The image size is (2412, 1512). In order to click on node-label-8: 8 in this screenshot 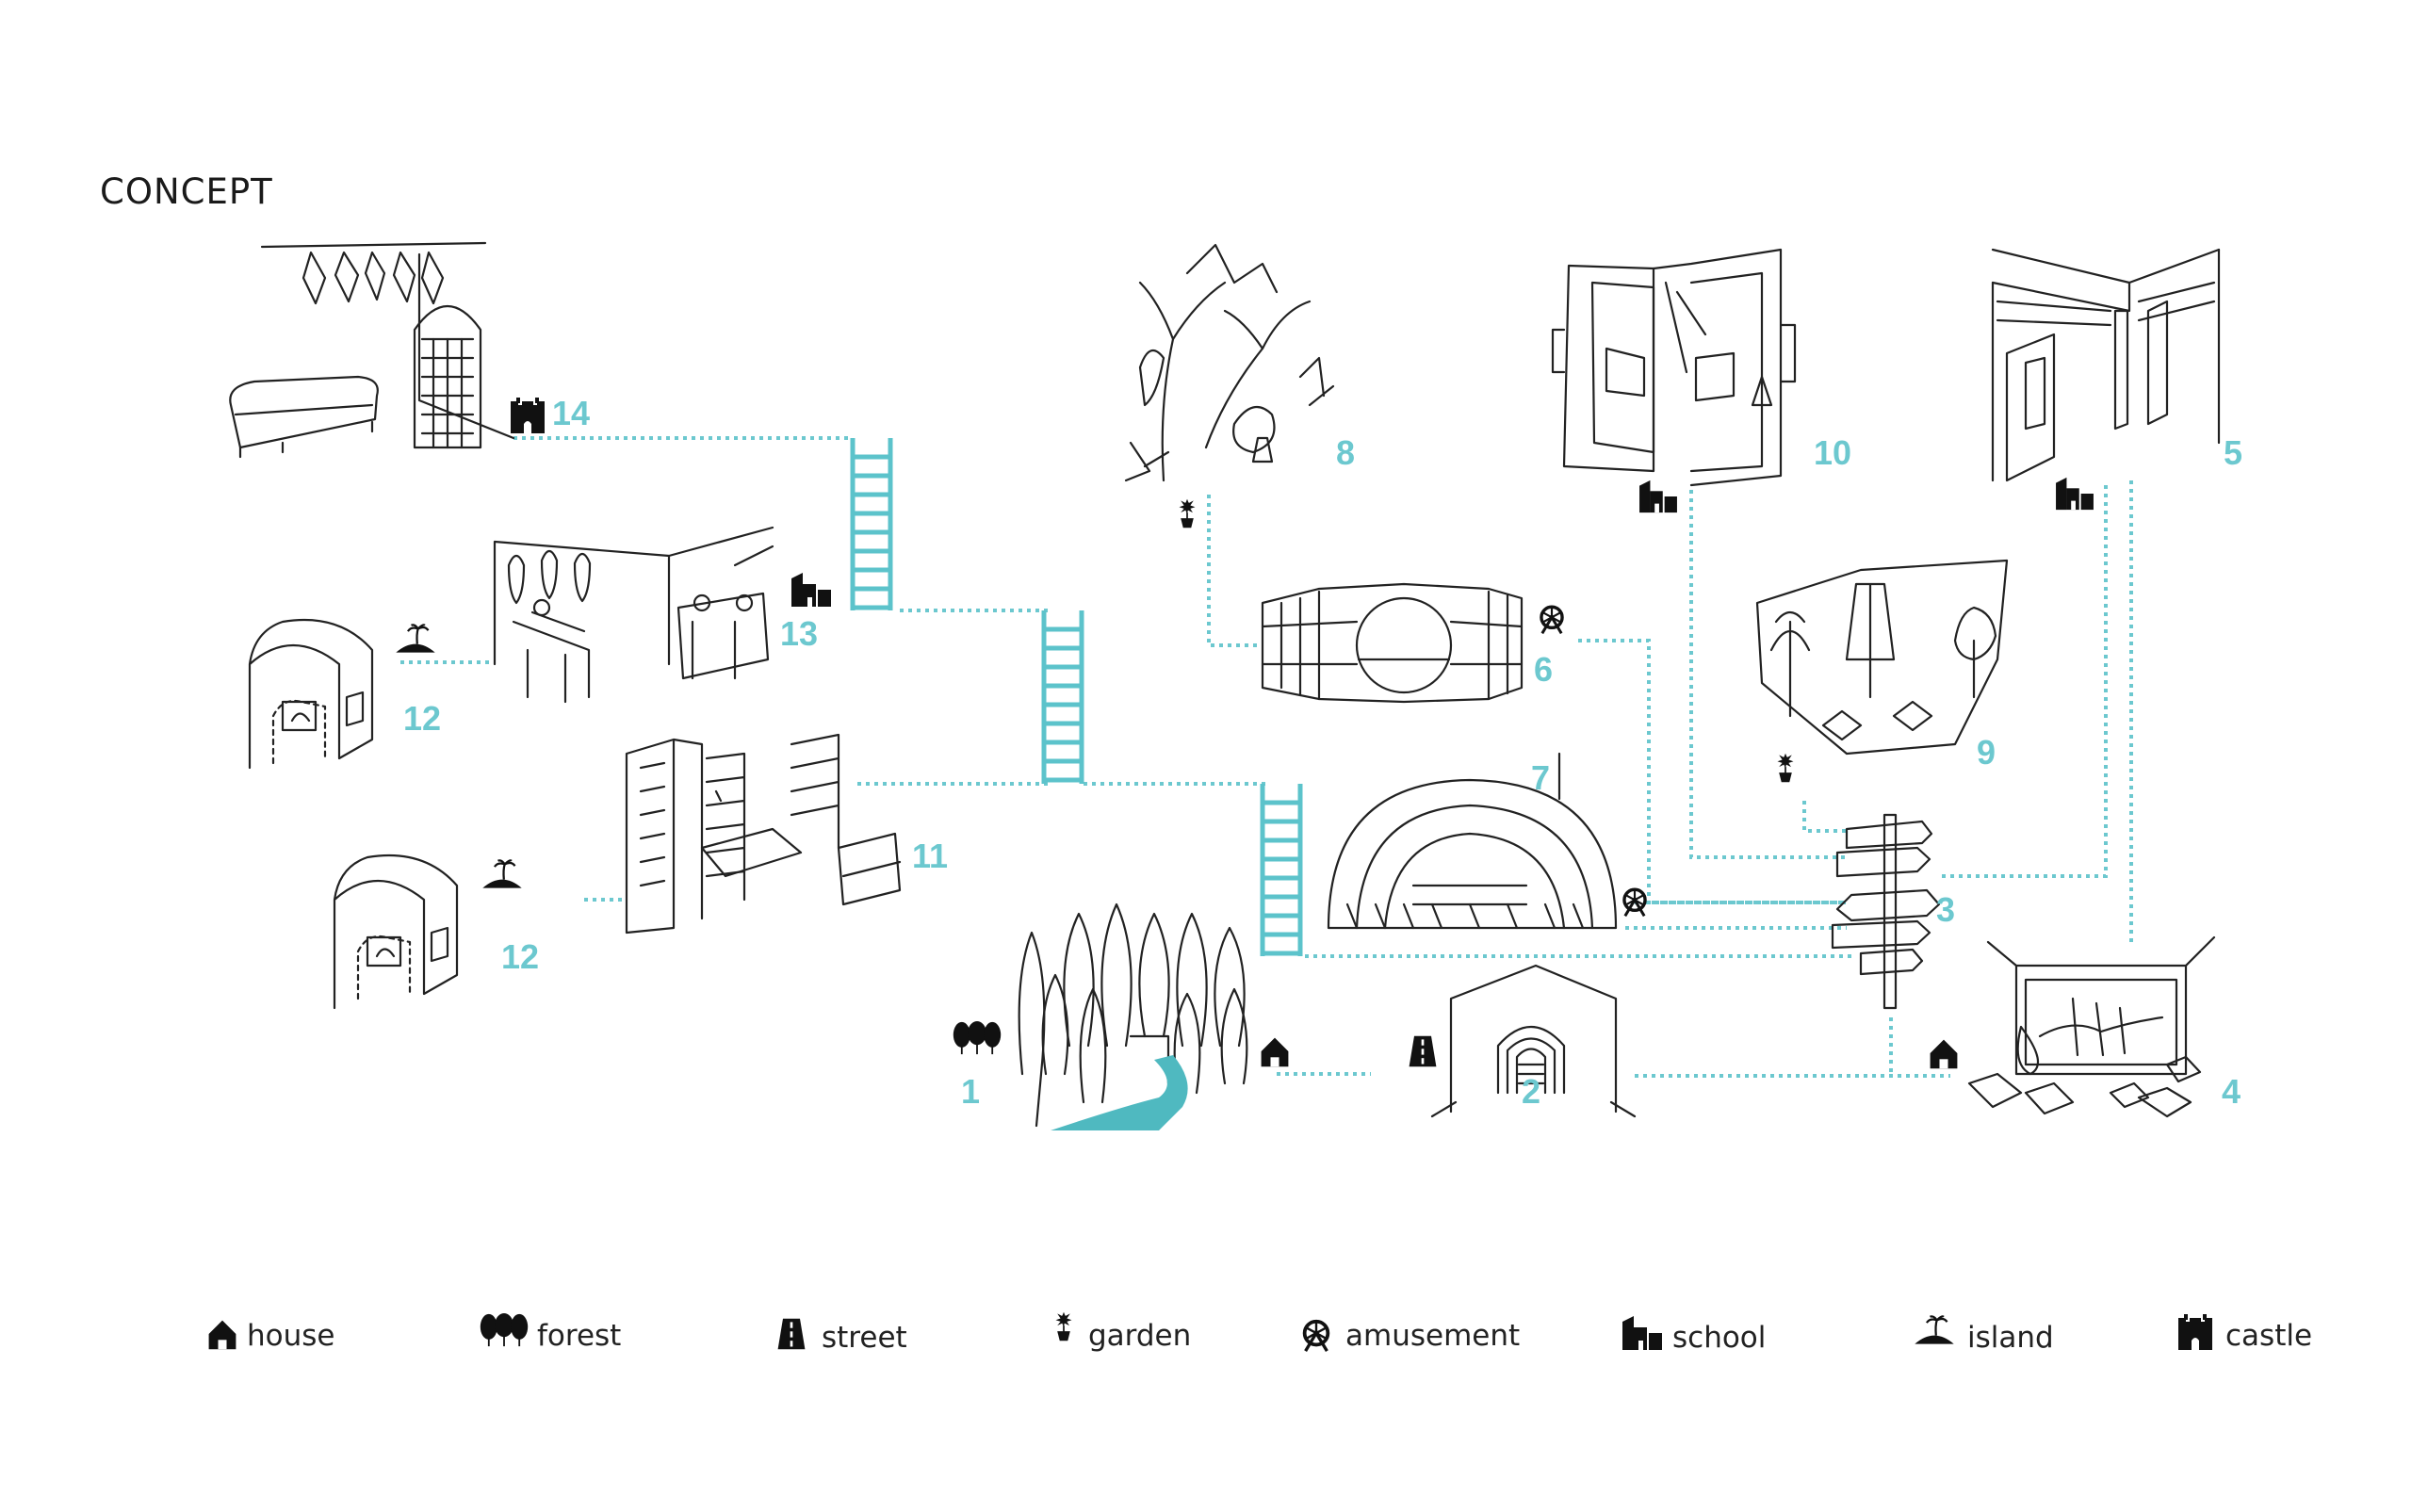, I will do `click(1346, 452)`.